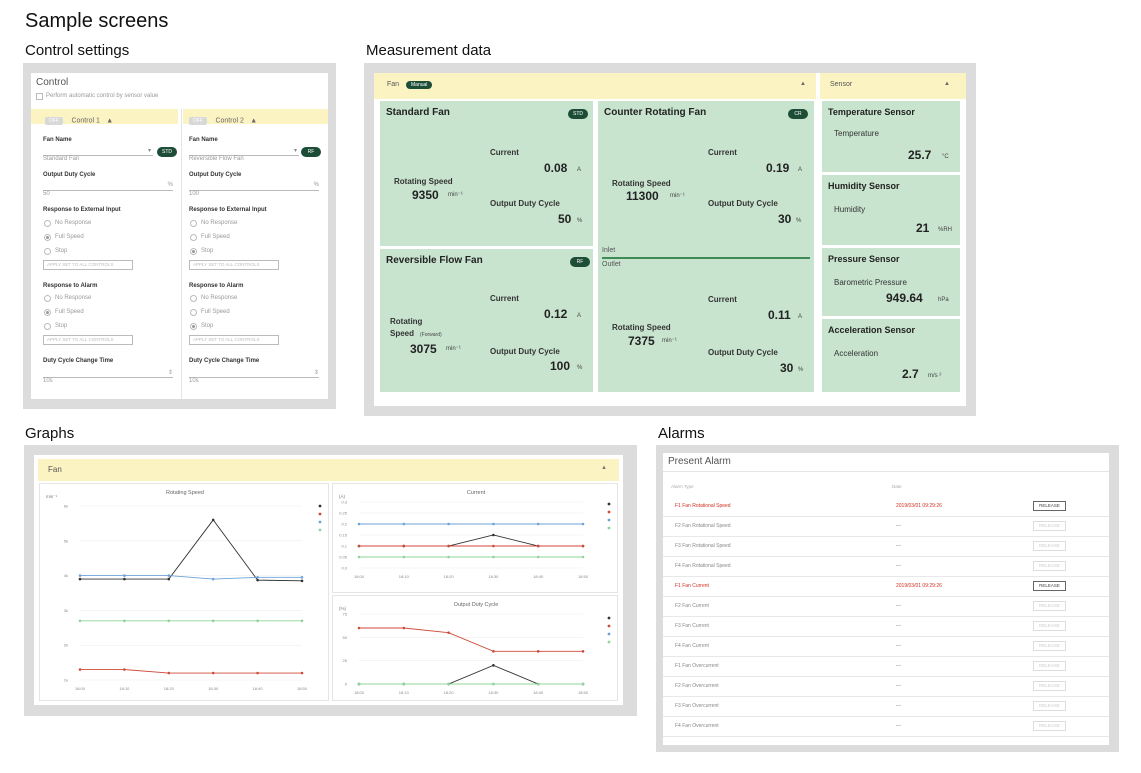  I want to click on series-line, so click(191, 671).